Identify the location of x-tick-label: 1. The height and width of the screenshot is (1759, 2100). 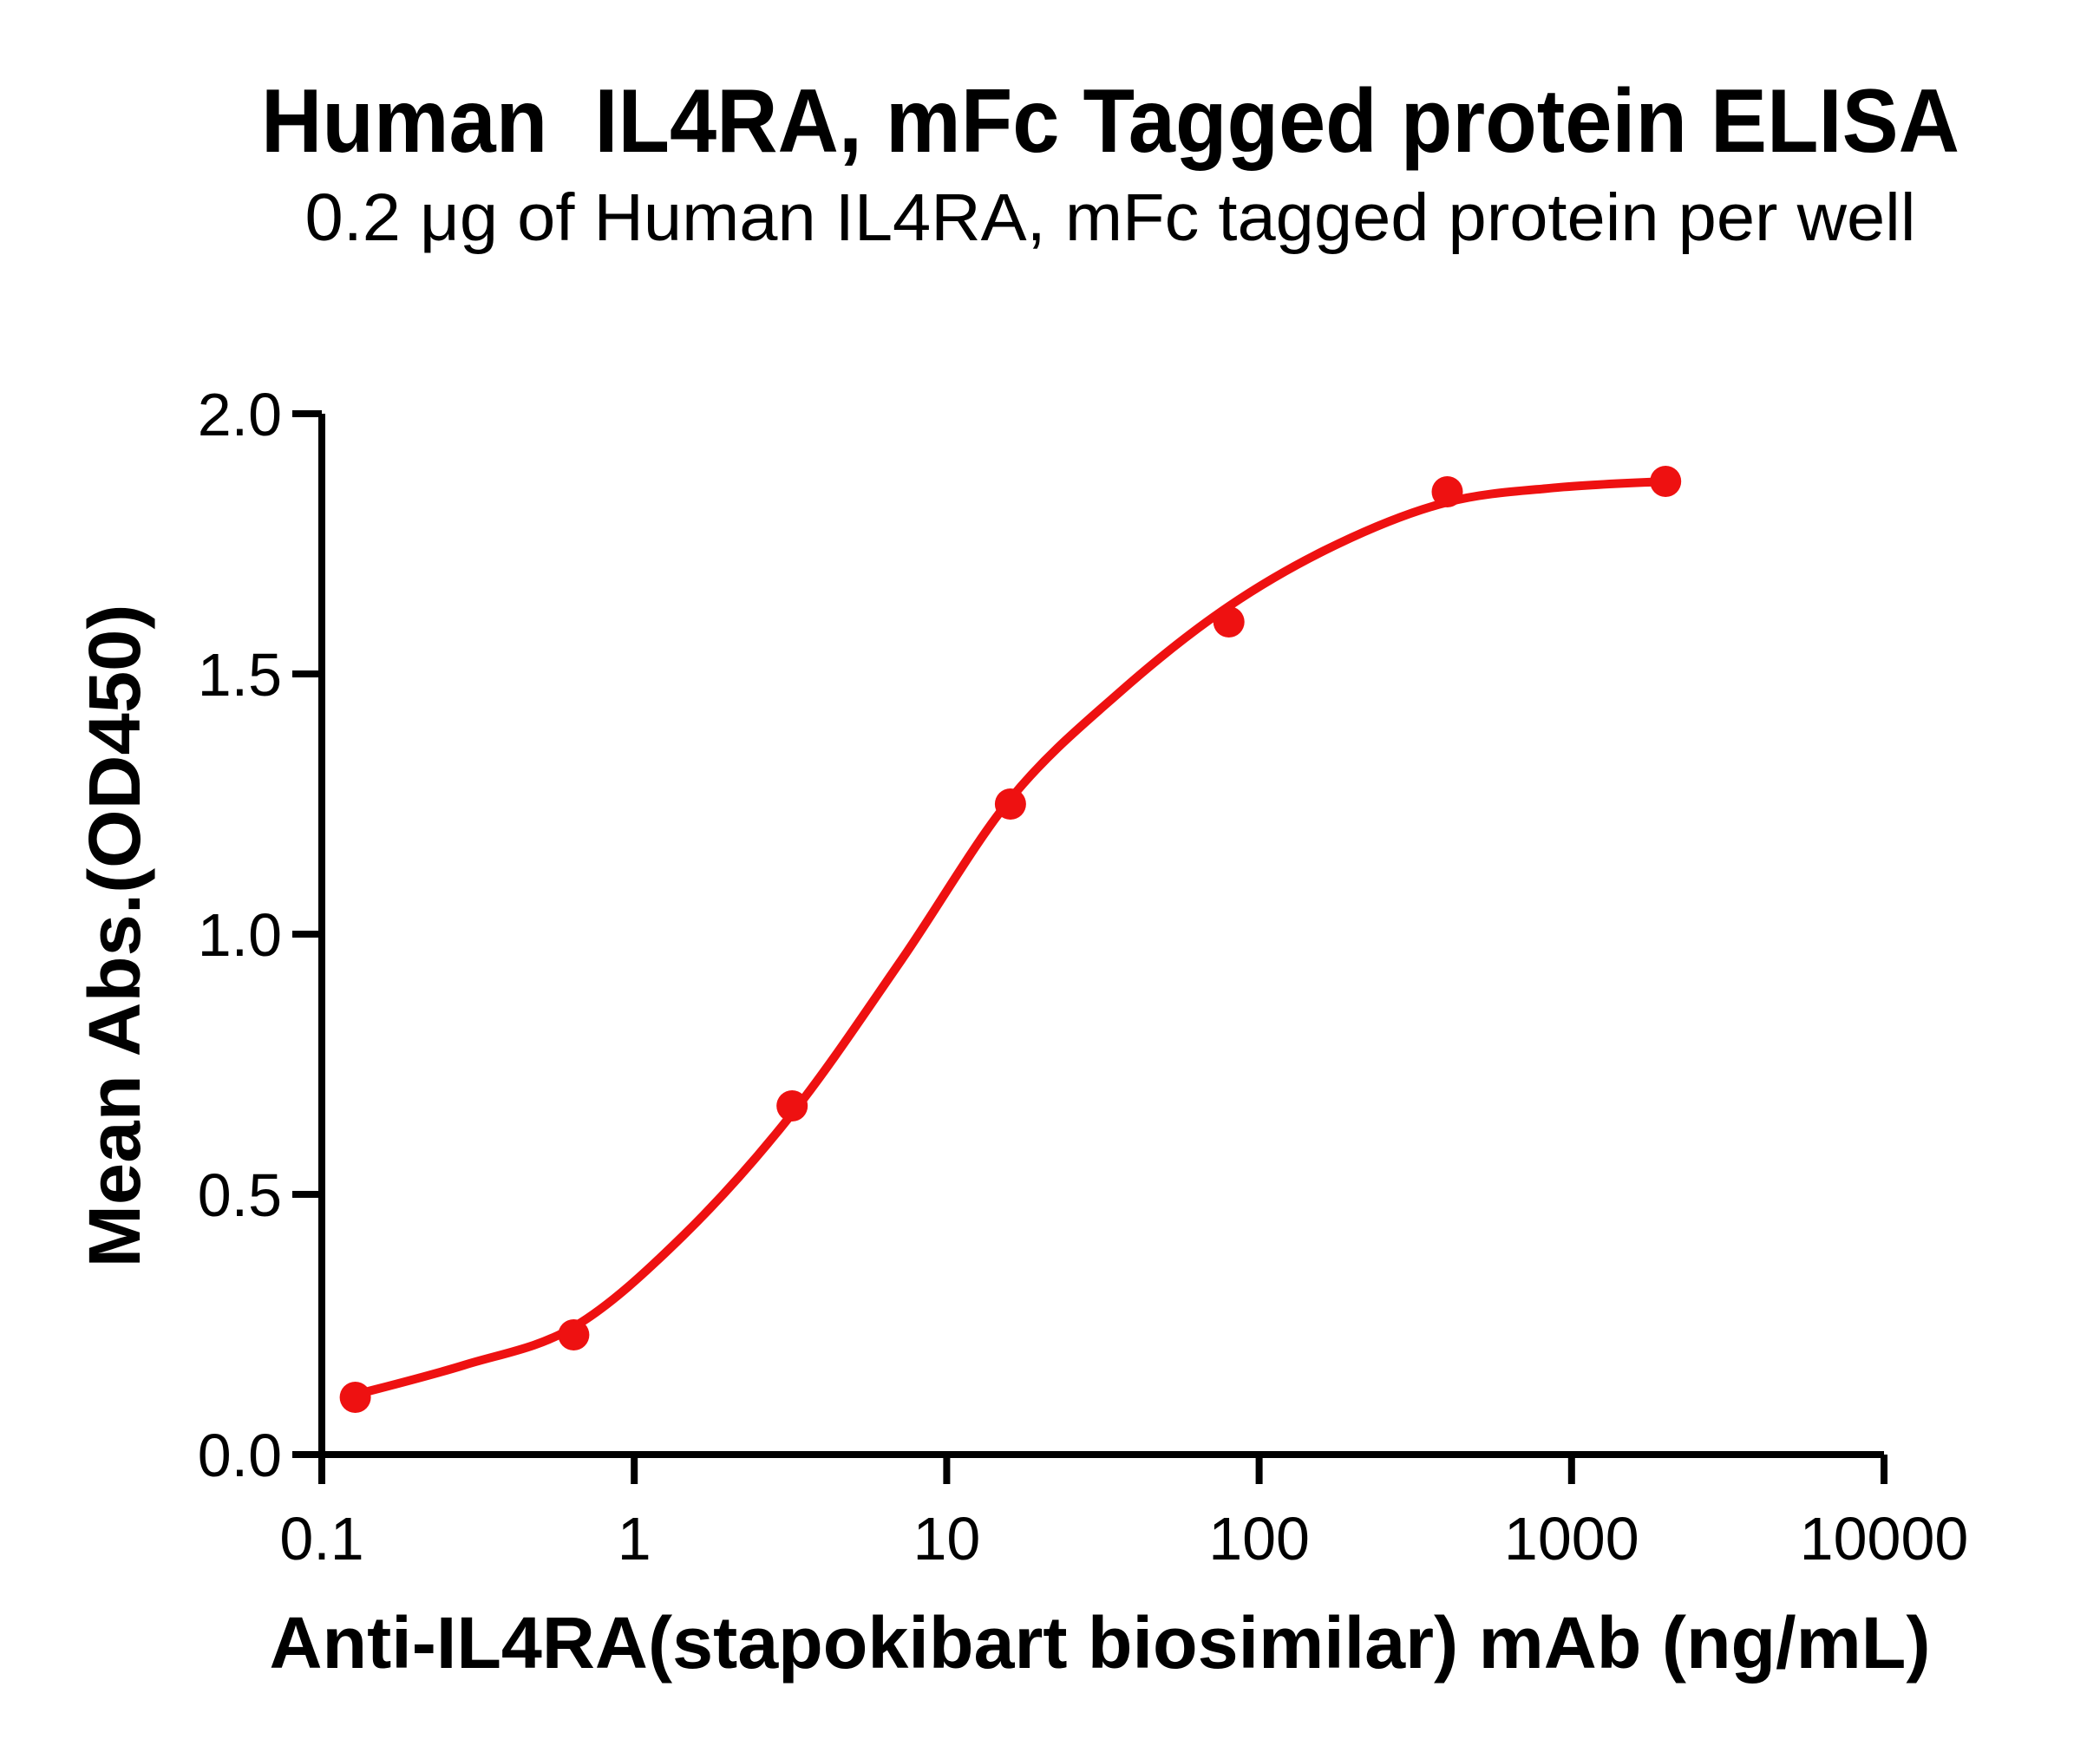
(634, 1539).